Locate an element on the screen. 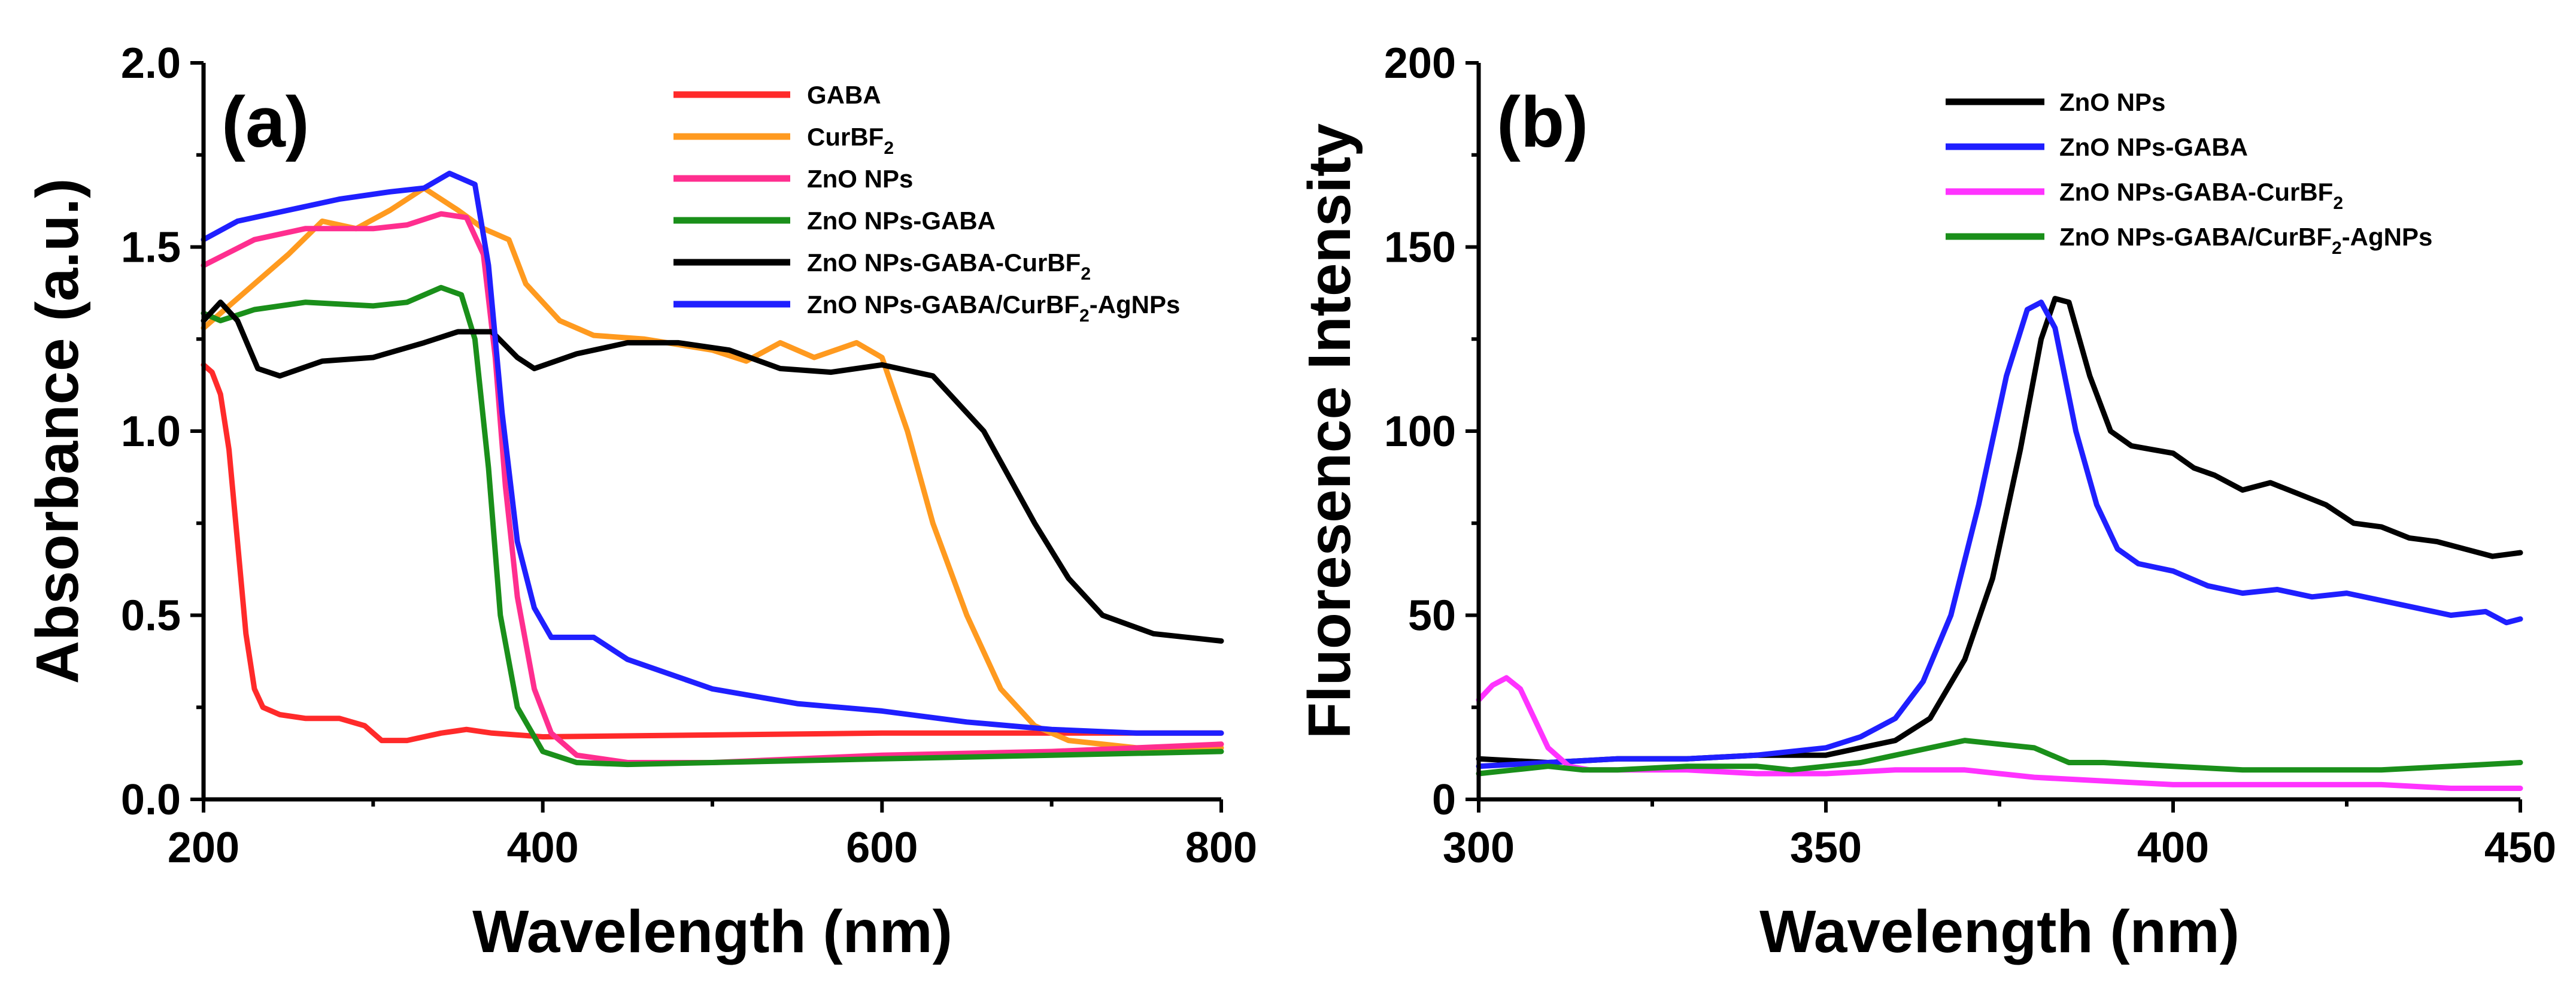 This screenshot has height=988, width=2576. panel-label: (b) is located at coordinates (1542, 122).